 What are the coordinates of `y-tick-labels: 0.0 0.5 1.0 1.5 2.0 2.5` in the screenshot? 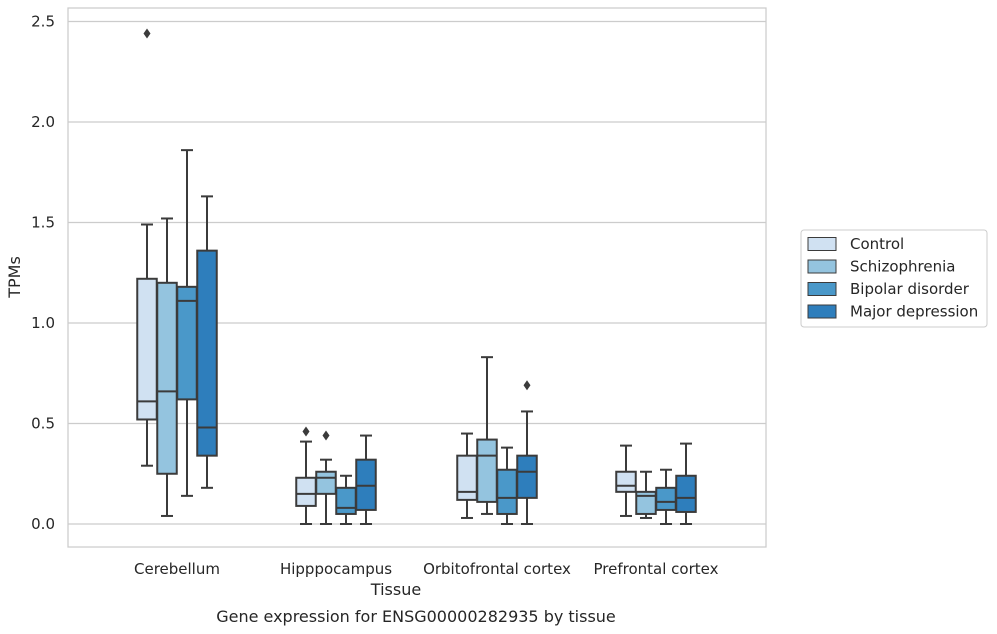 It's located at (43, 273).